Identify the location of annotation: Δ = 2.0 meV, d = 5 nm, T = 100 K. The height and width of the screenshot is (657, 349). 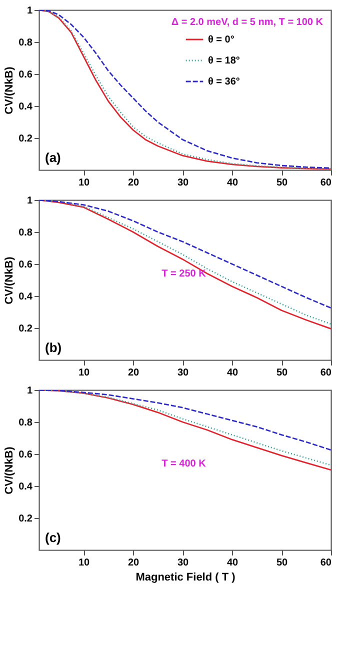
(247, 22).